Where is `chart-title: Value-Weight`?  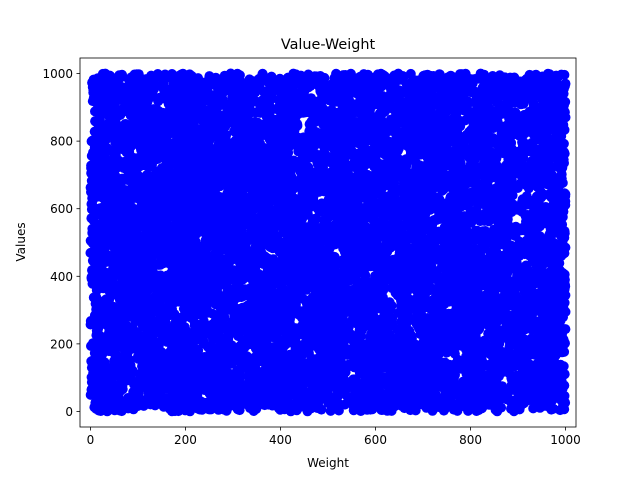 chart-title: Value-Weight is located at coordinates (328, 45).